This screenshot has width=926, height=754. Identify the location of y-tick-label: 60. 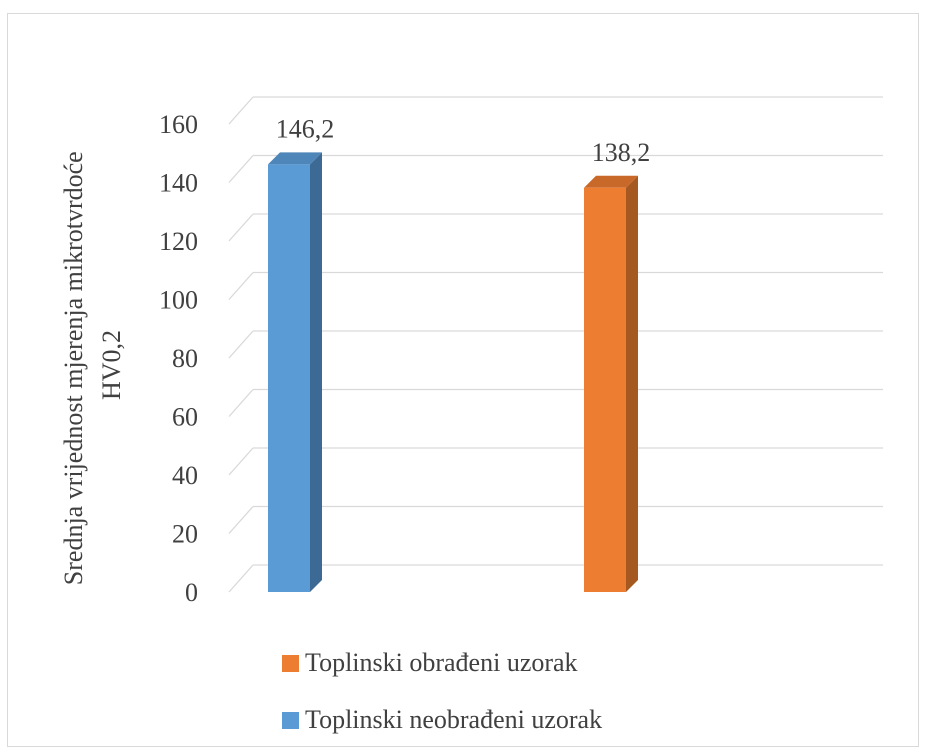
(185, 417).